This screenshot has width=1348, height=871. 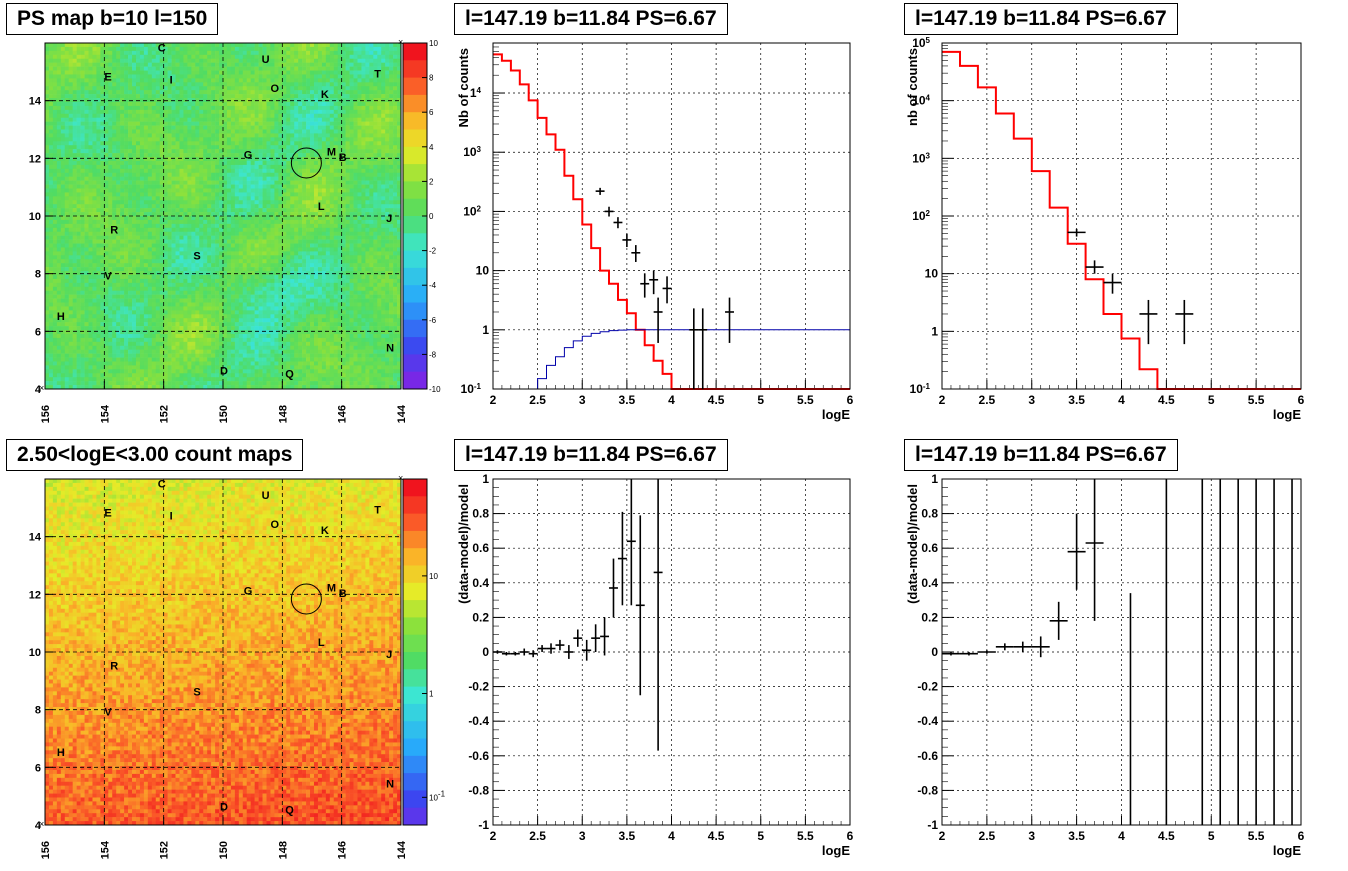 I want to click on y-tick-label: 10³, so click(x=472, y=152).